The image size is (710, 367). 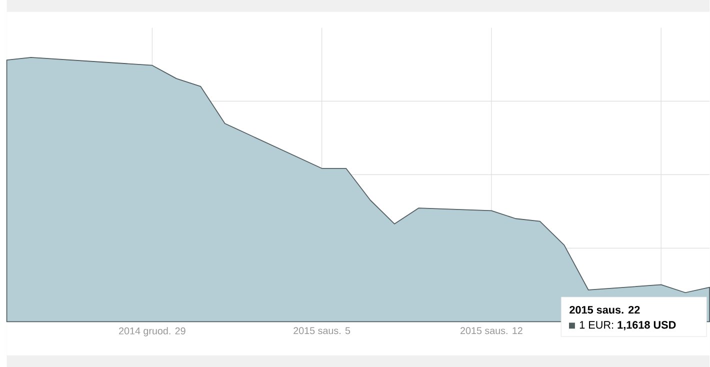 I want to click on annotation: 1 EUR: 1,1618 USD, so click(x=628, y=325).